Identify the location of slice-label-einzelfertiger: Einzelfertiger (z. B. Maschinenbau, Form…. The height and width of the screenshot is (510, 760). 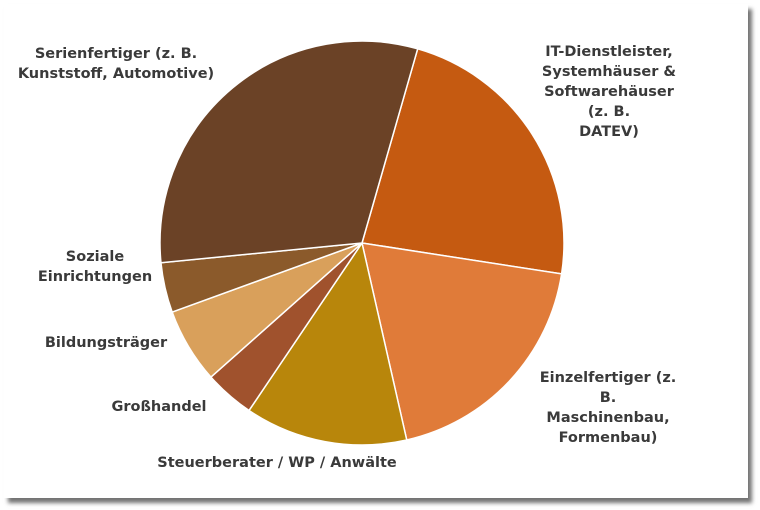
(608, 408).